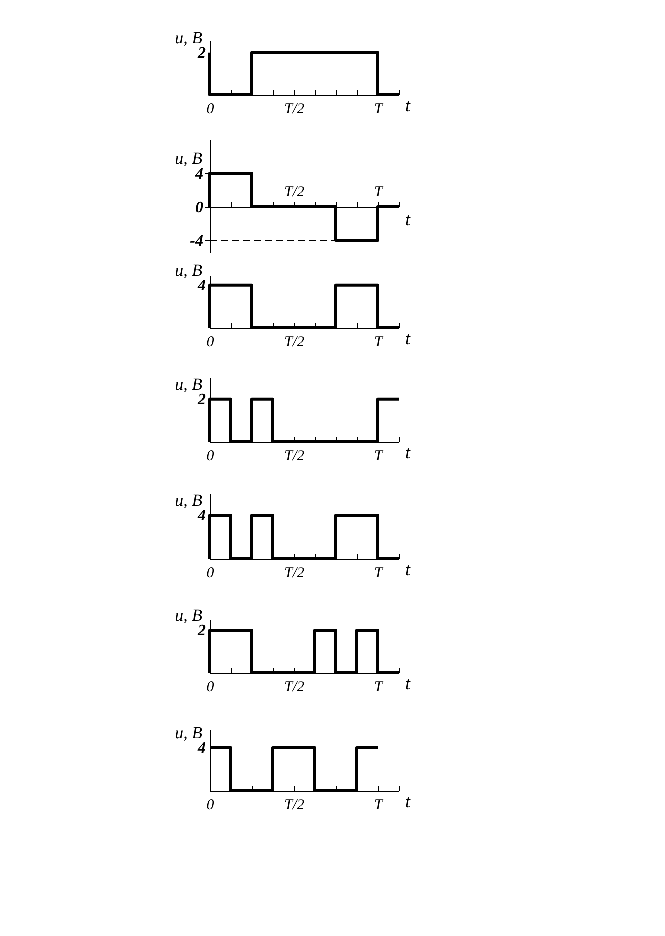 The height and width of the screenshot is (936, 665). I want to click on y-tick-label: -4, so click(197, 241).